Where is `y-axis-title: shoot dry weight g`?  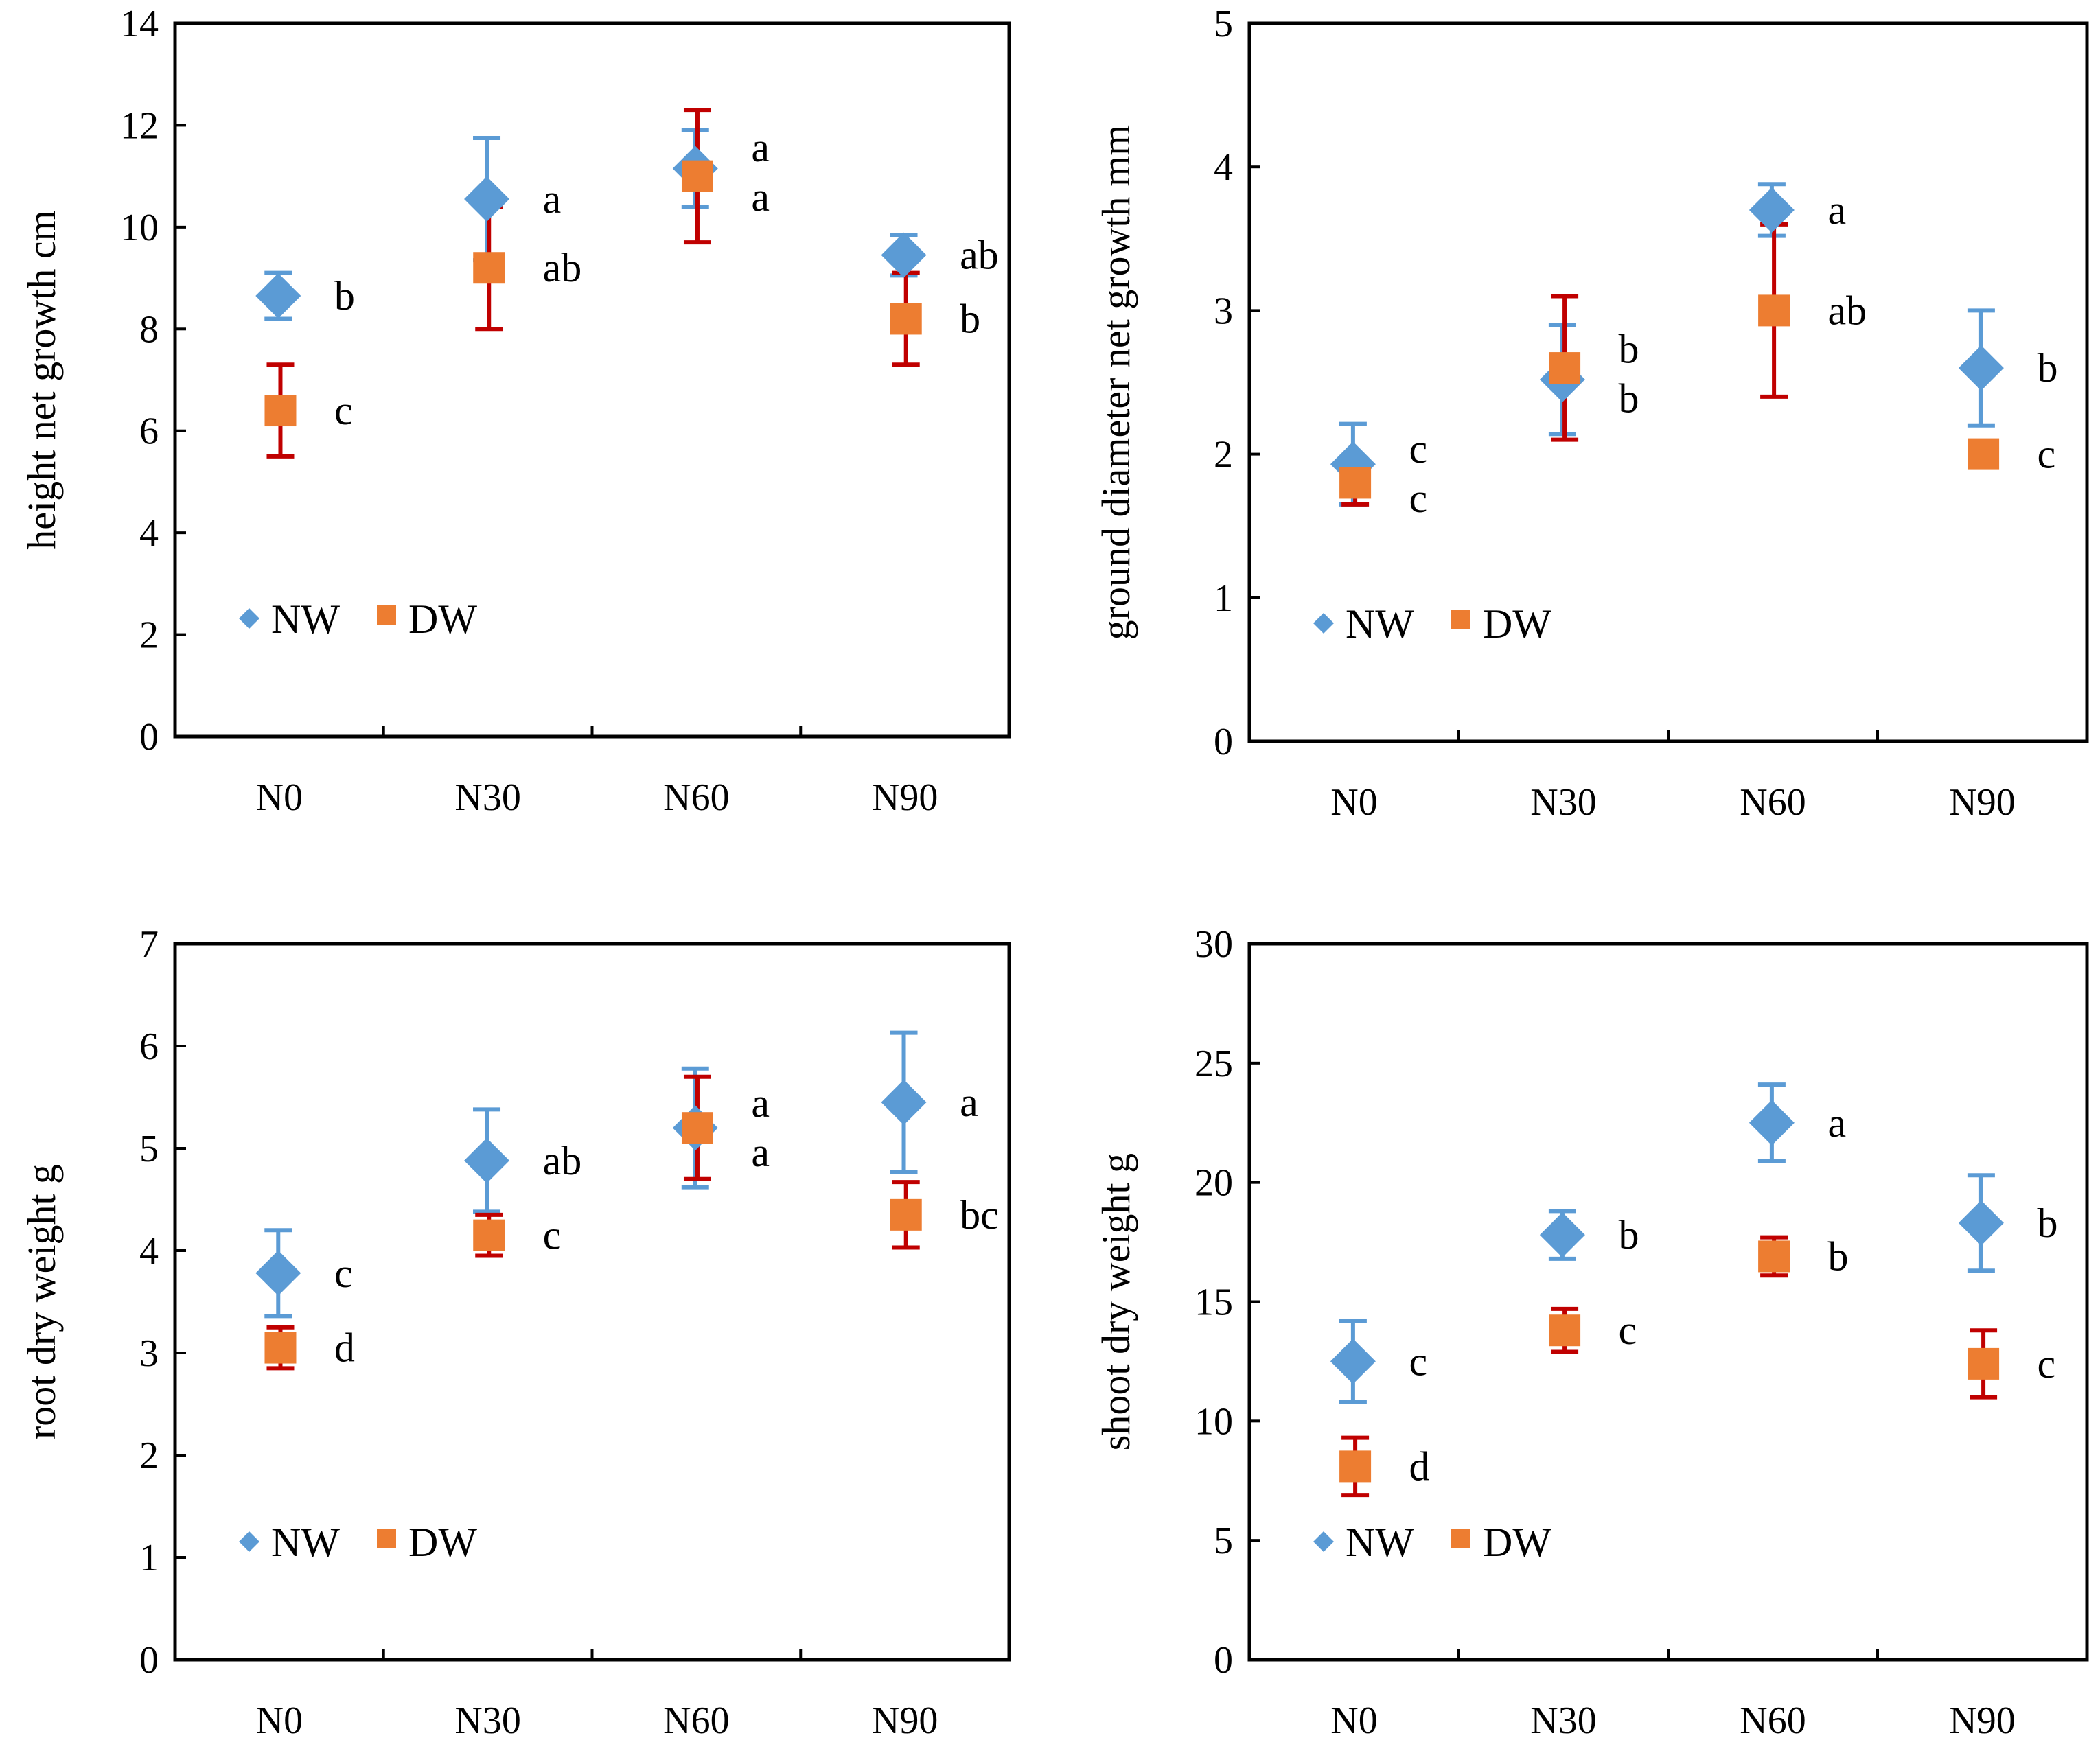
y-axis-title: shoot dry weight g is located at coordinates (1116, 1301).